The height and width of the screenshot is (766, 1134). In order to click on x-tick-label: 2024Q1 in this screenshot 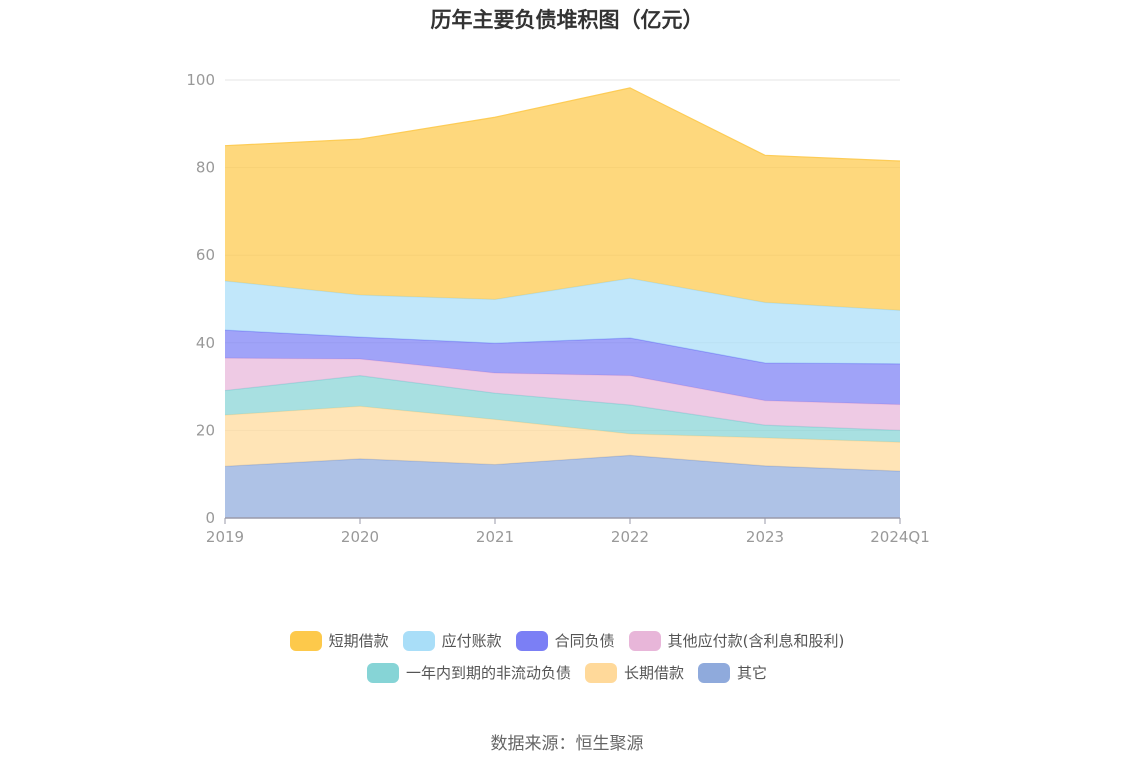, I will do `click(900, 537)`.